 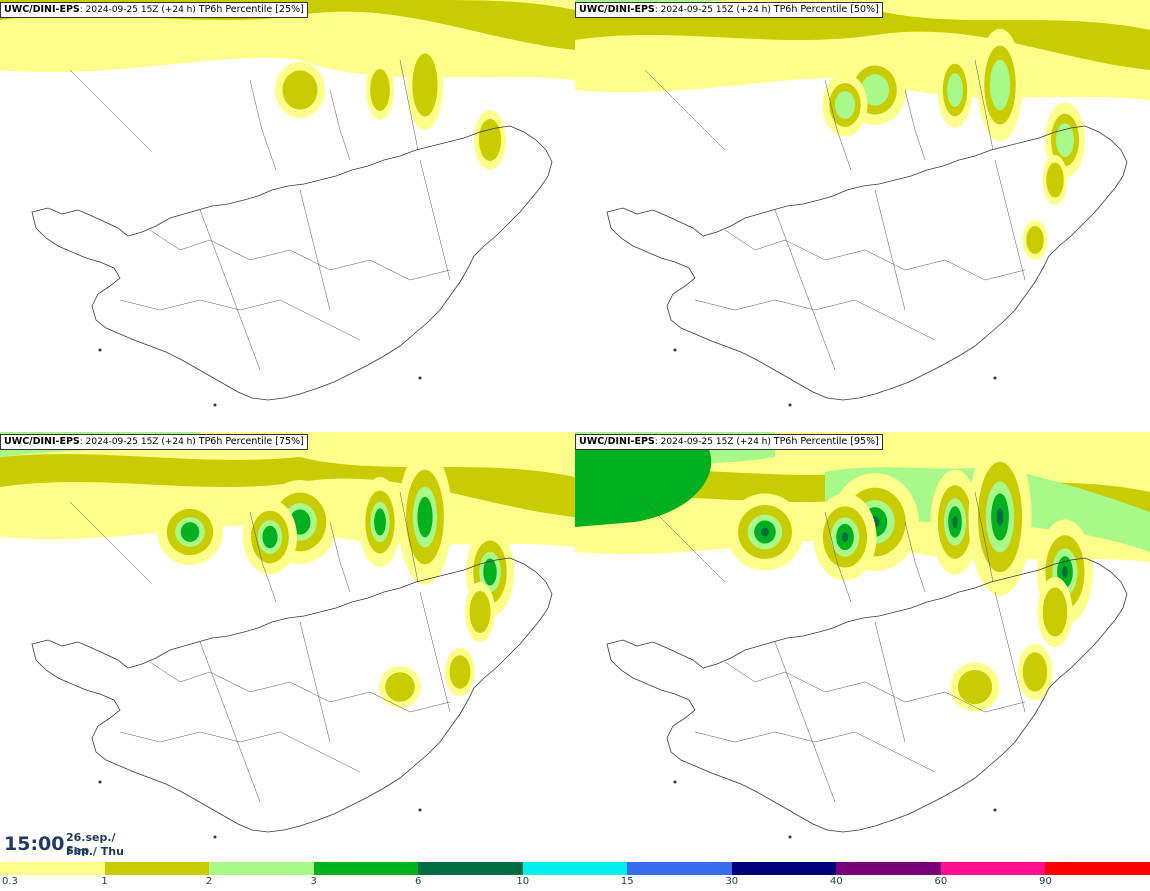 I want to click on precip-band-green, so click(x=643, y=484).